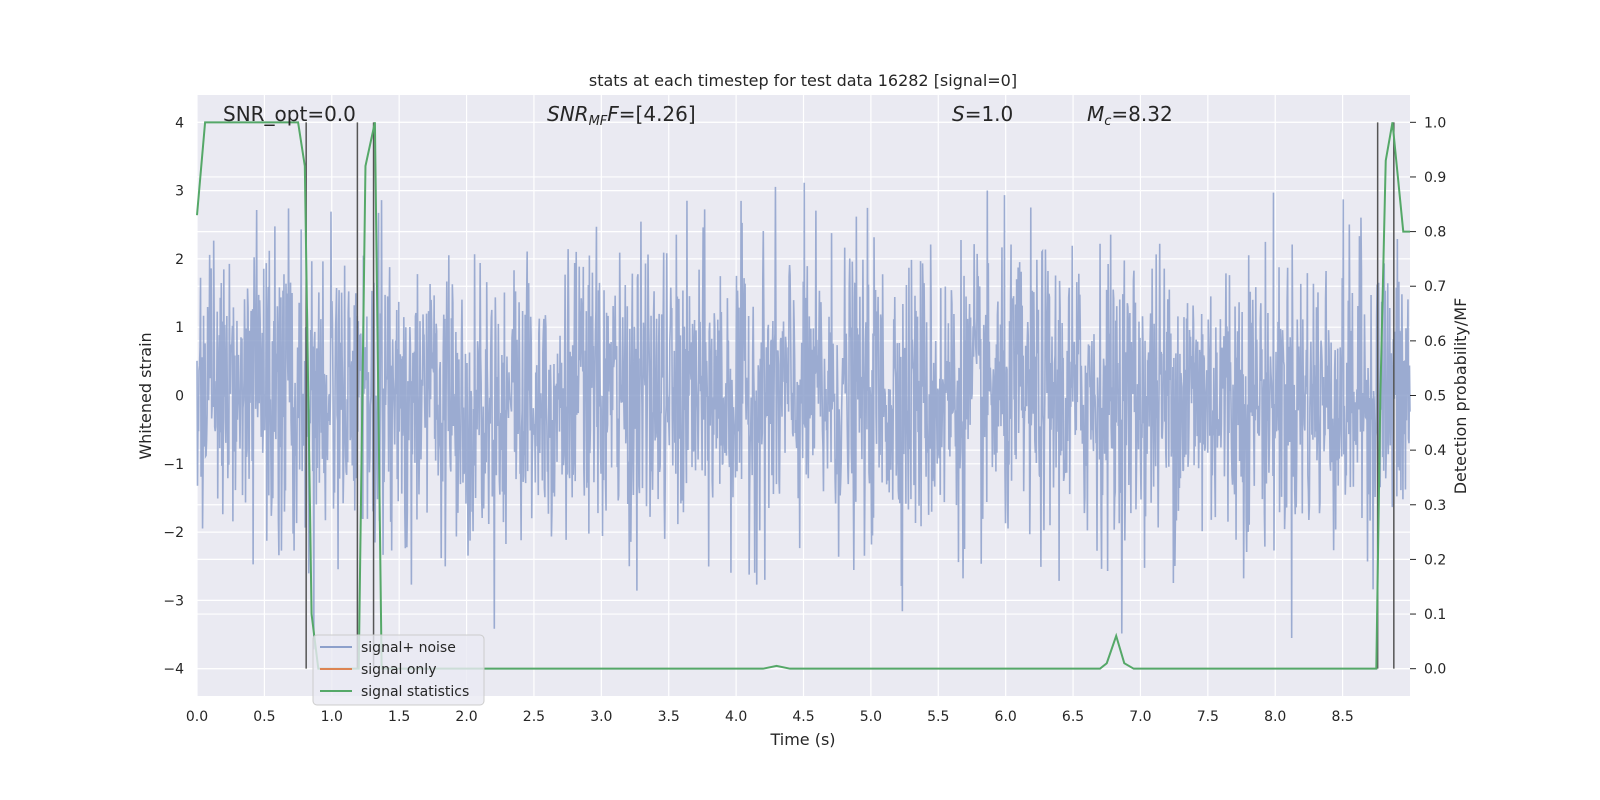 Image resolution: width=1600 pixels, height=800 pixels. I want to click on y-right-tick-label: 0.2, so click(1435, 560).